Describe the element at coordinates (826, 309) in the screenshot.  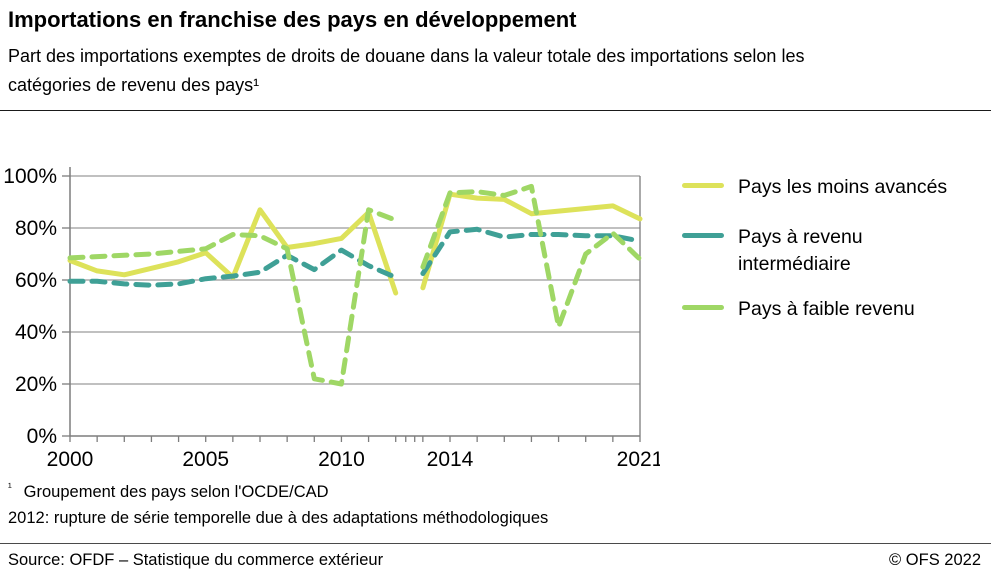
I see `legend-label: Pays à faible revenu` at that location.